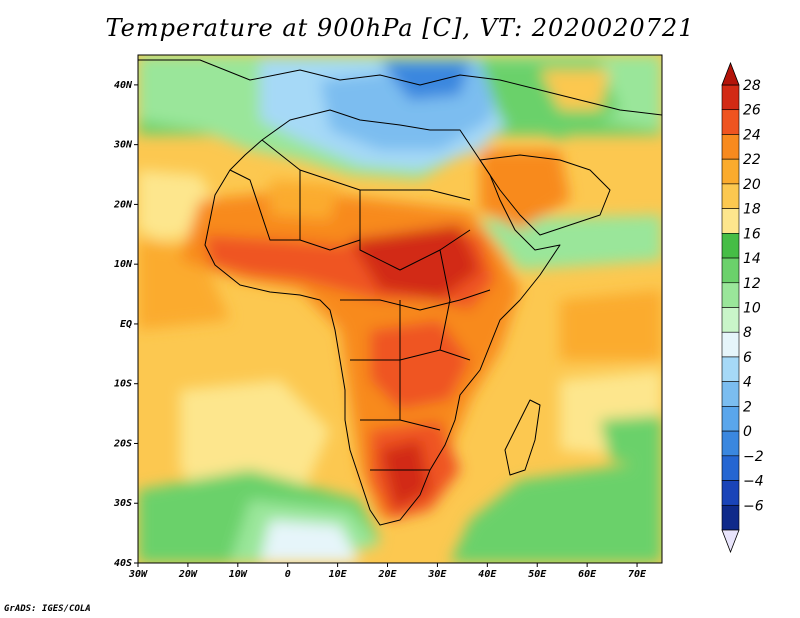  Describe the element at coordinates (238, 574) in the screenshot. I see `x-tick-label: 10W` at that location.